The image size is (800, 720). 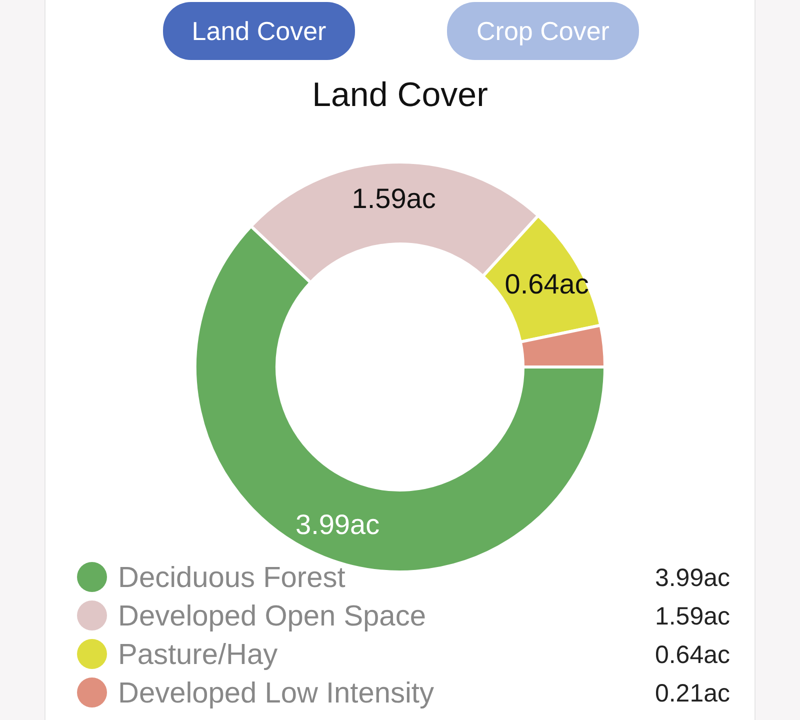 I want to click on data-label: 0.64ac, so click(x=546, y=284).